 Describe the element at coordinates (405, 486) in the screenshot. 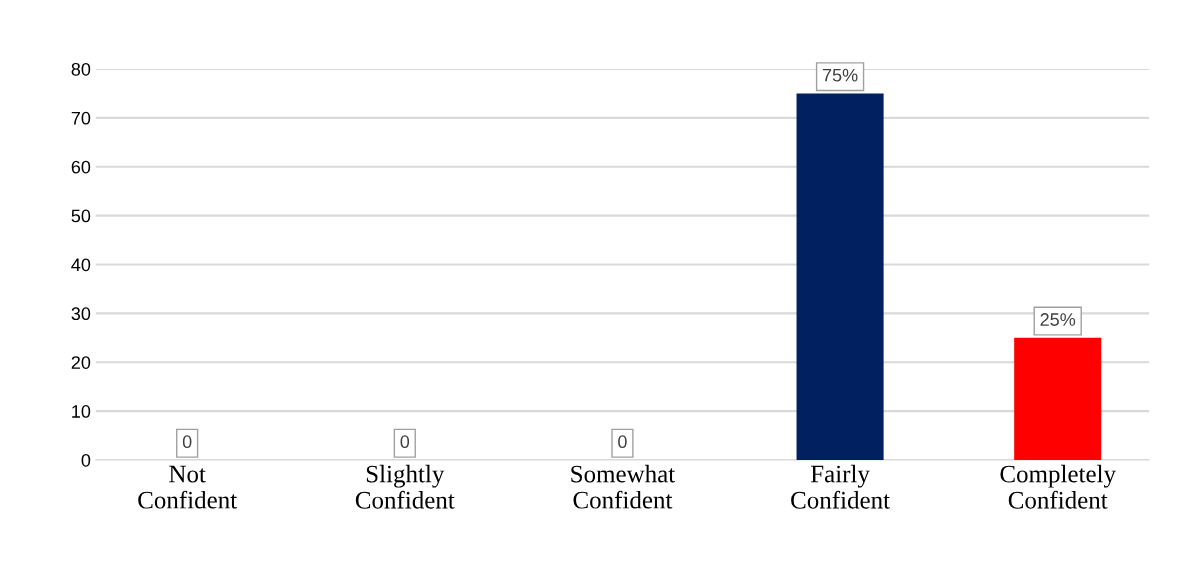

I see `x-tick-label: Slightly Confident` at that location.